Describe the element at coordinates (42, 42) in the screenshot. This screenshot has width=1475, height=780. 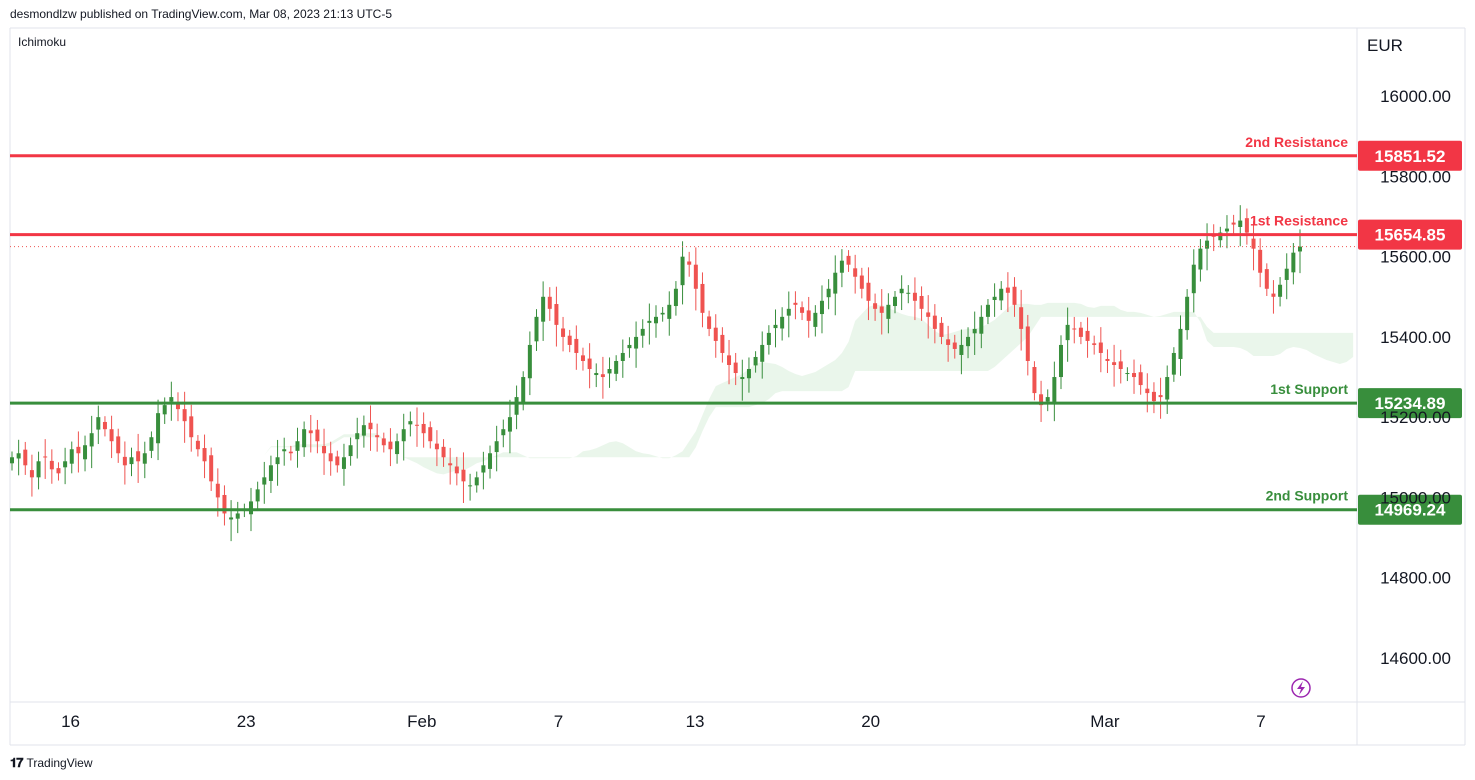
I see `indicator-label: Ichimoku` at that location.